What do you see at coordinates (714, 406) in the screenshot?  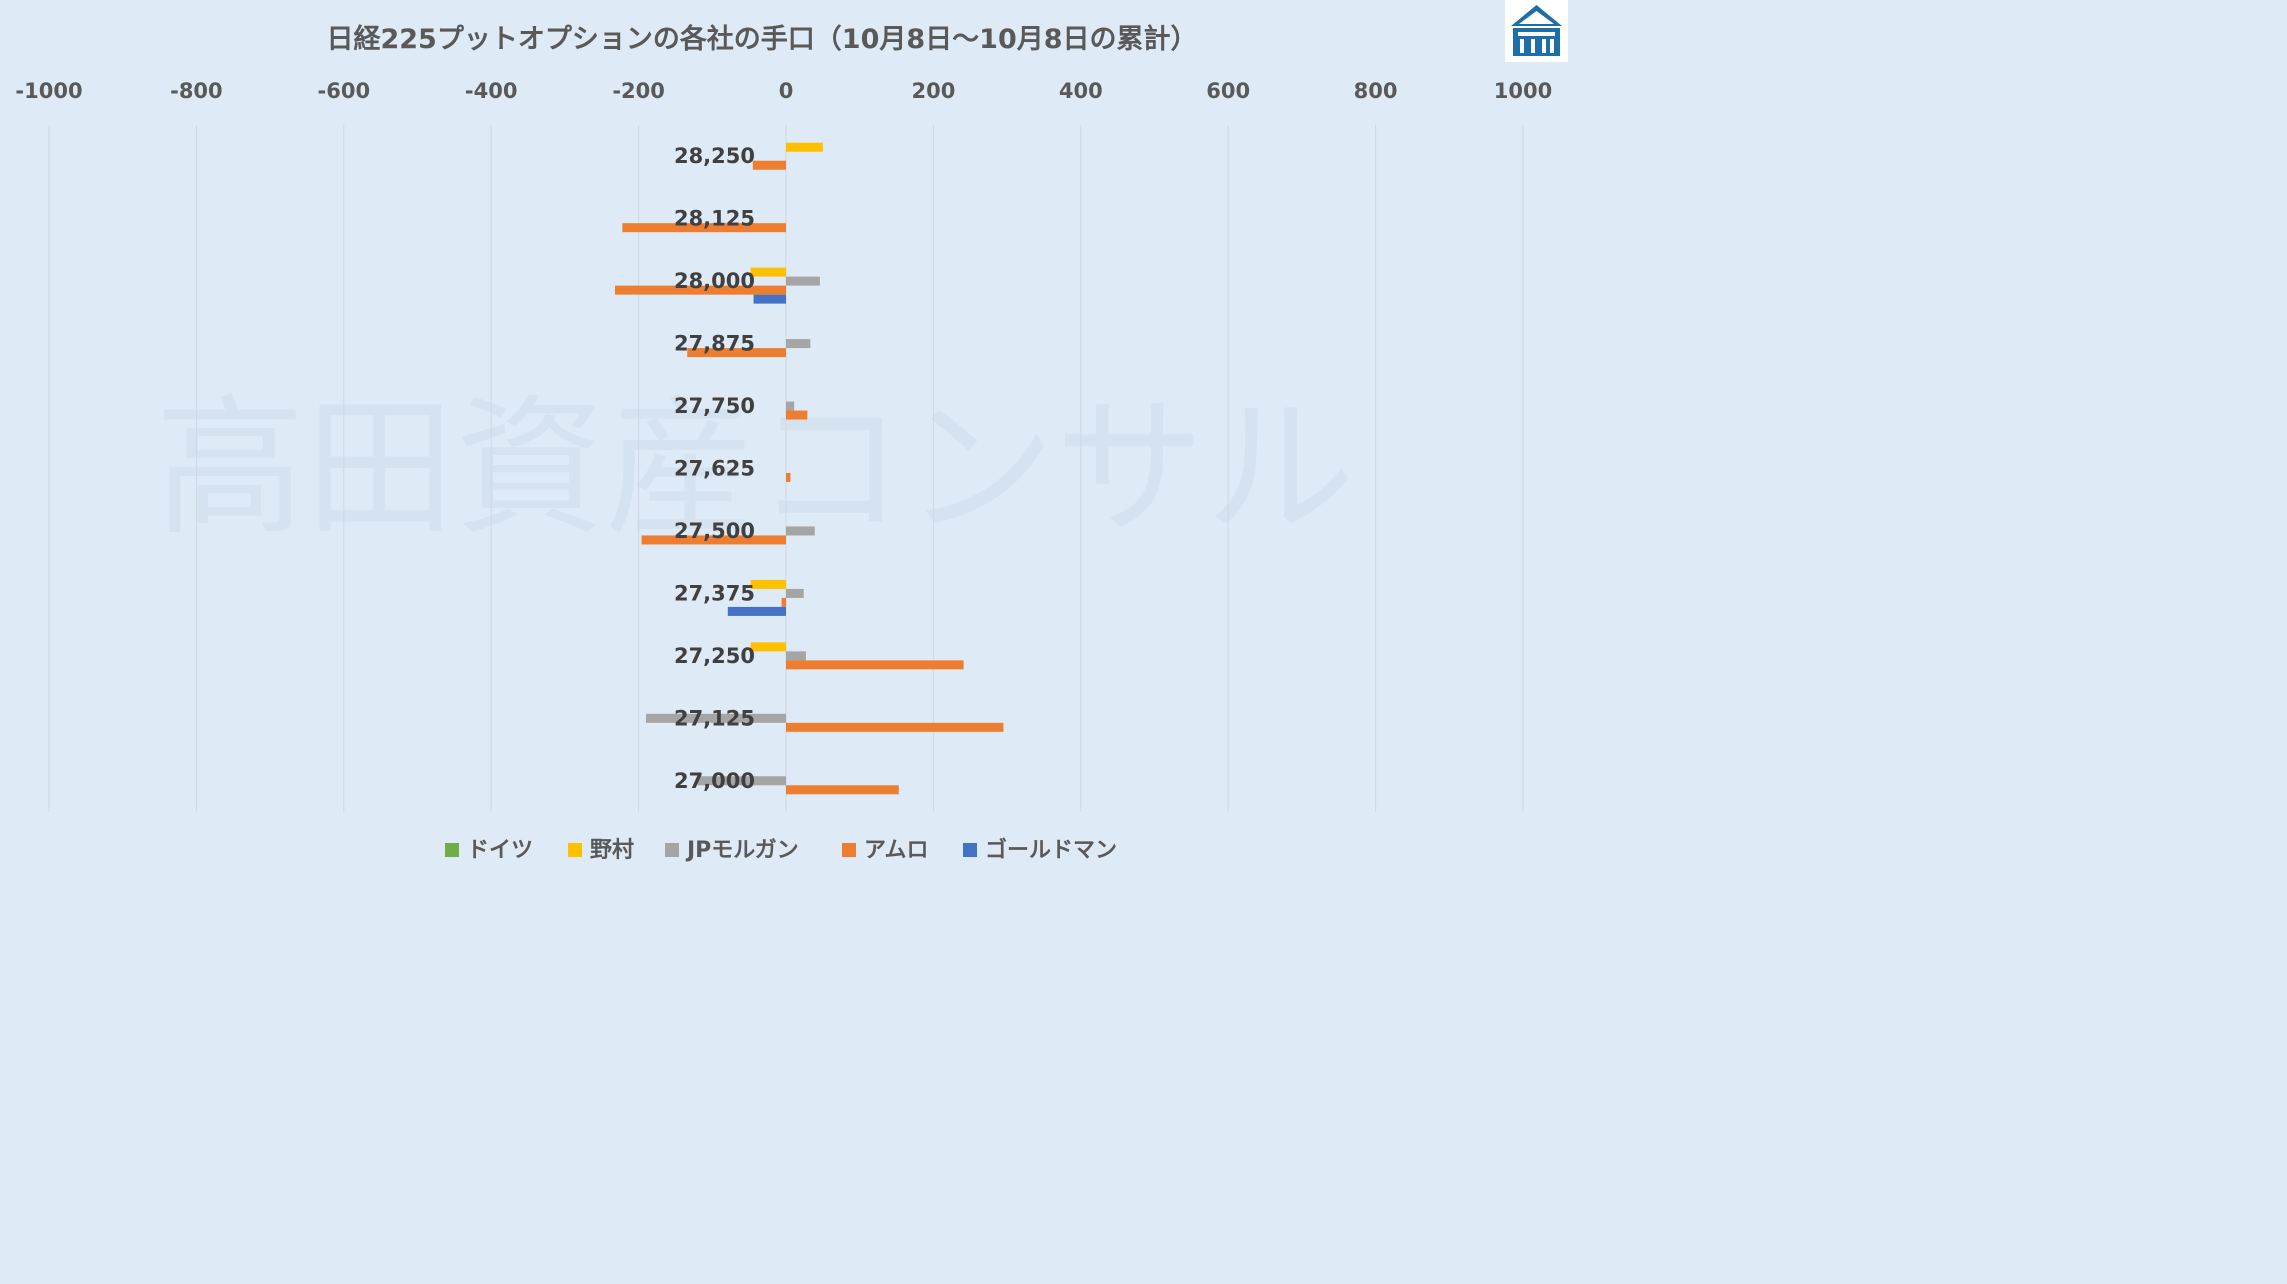 I see `category-label: 27,750` at bounding box center [714, 406].